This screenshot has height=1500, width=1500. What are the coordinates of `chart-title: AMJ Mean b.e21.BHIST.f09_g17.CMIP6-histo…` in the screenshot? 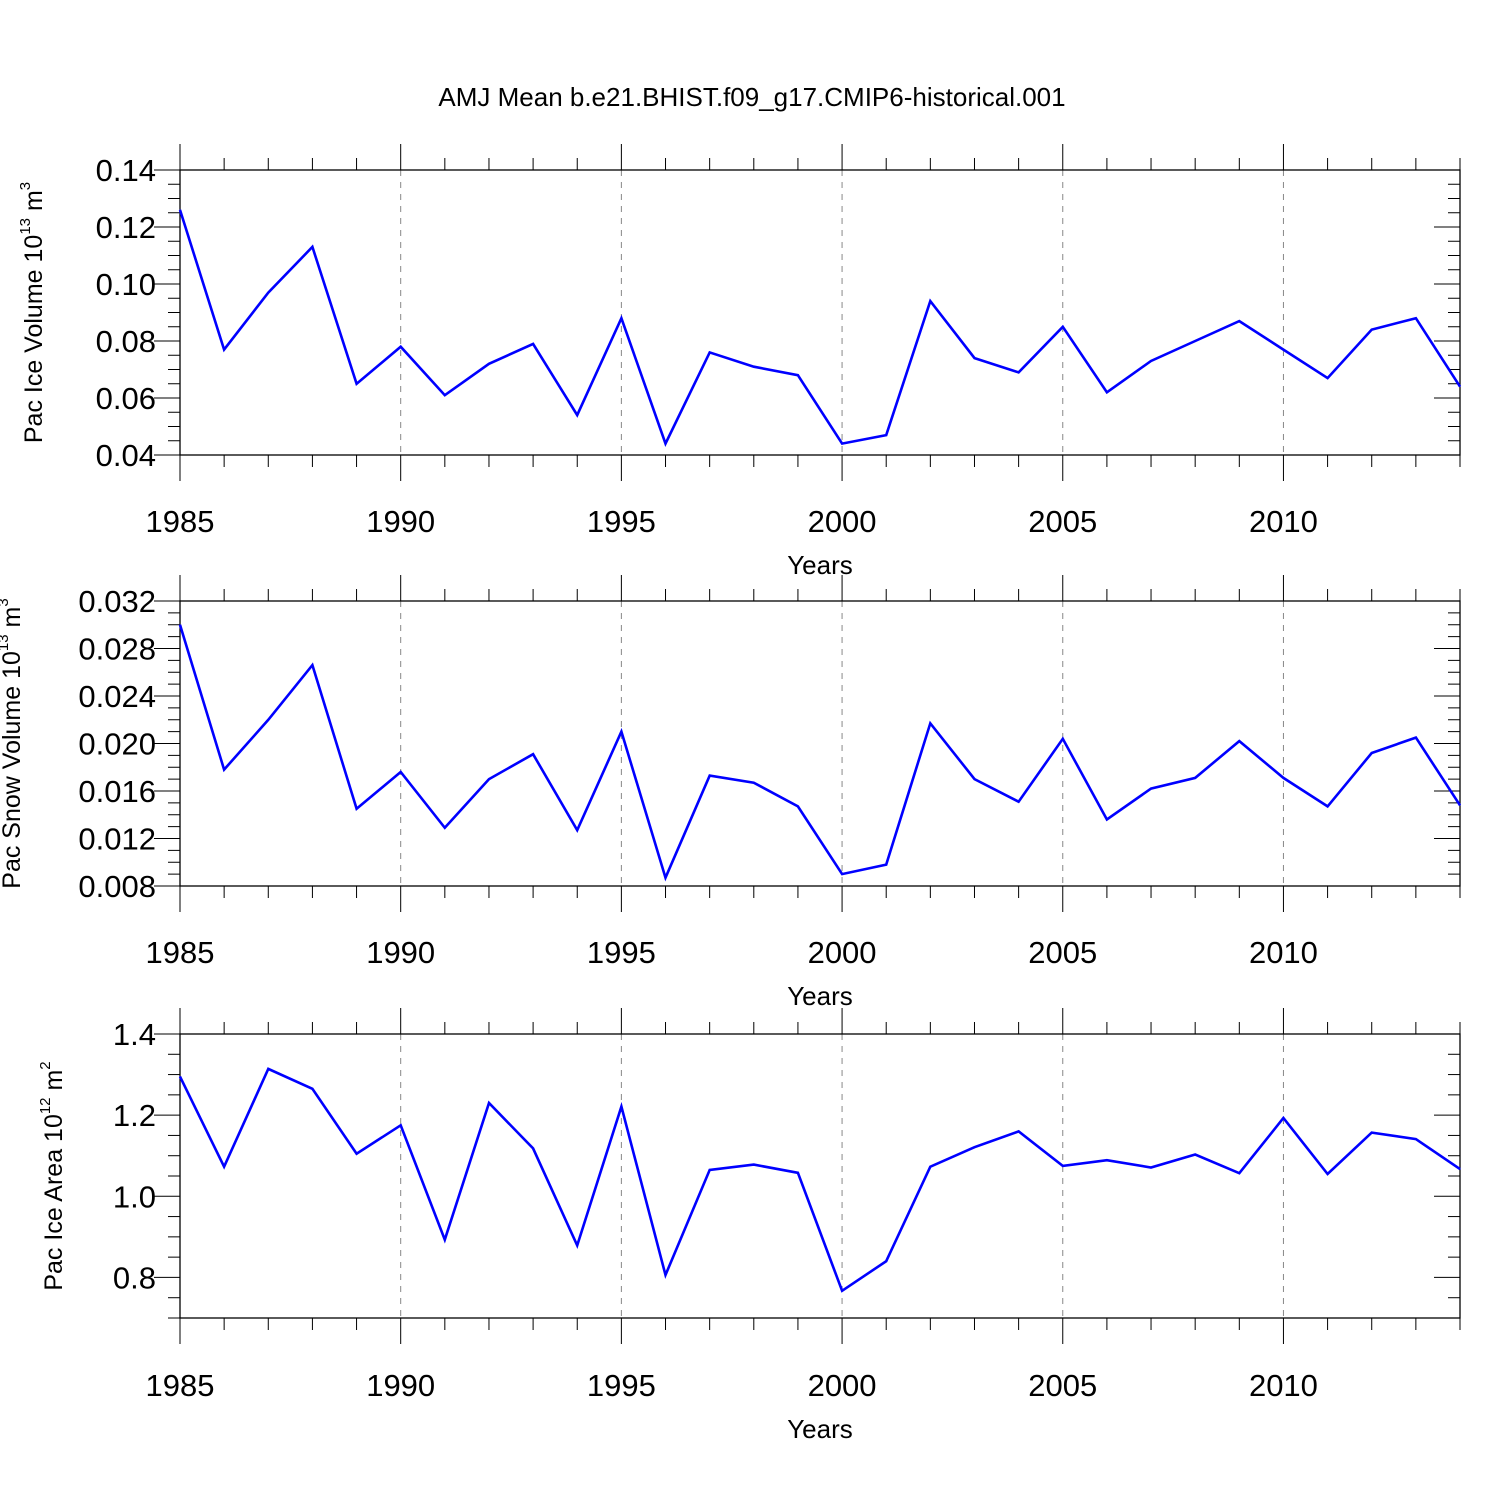 It's located at (751, 97).